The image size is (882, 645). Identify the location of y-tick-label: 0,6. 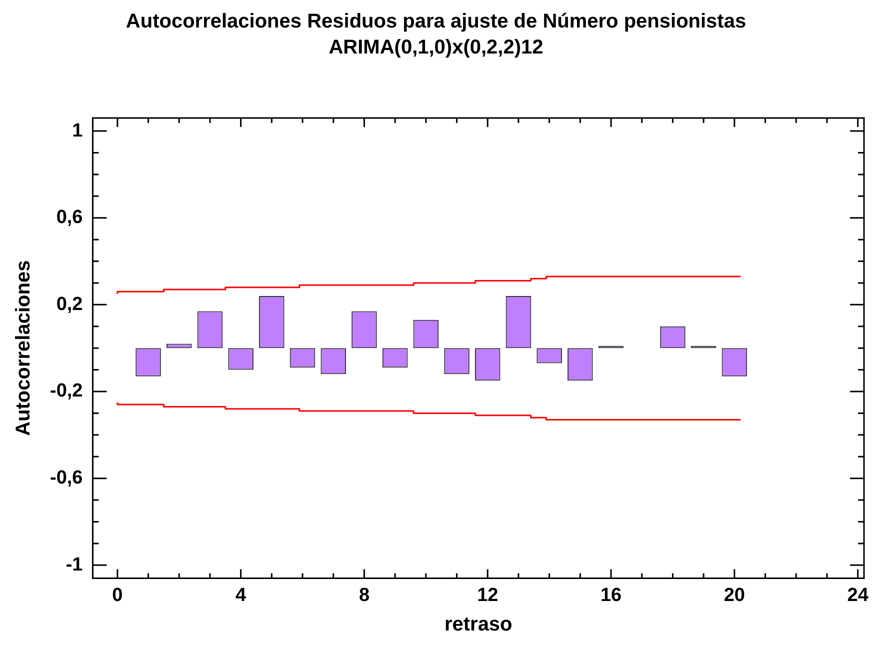
(69, 217).